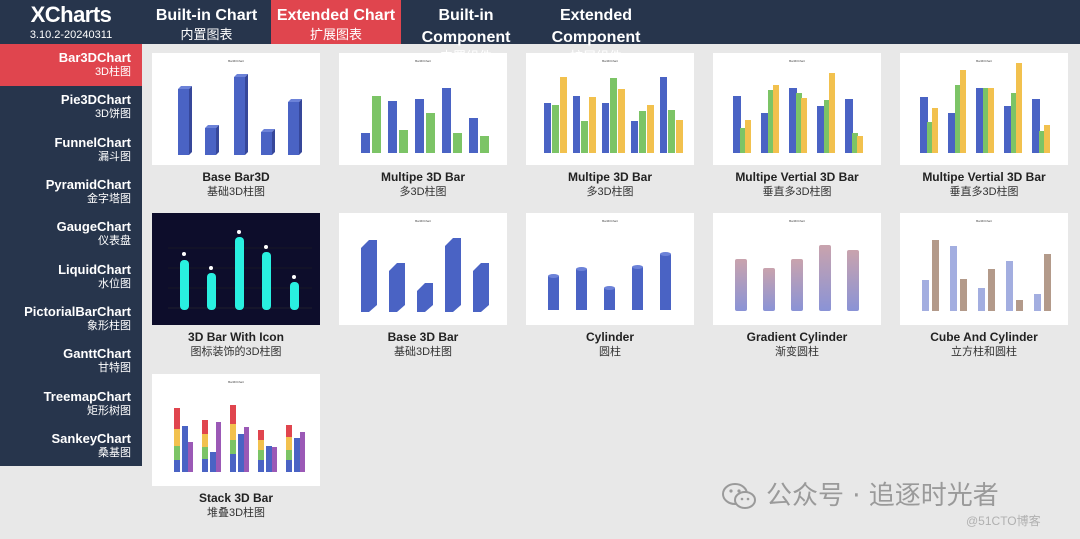 The height and width of the screenshot is (539, 1080). Describe the element at coordinates (71, 404) in the screenshot. I see `sidebar-item-treemapchart: TreemapChart 矩形树图` at that location.